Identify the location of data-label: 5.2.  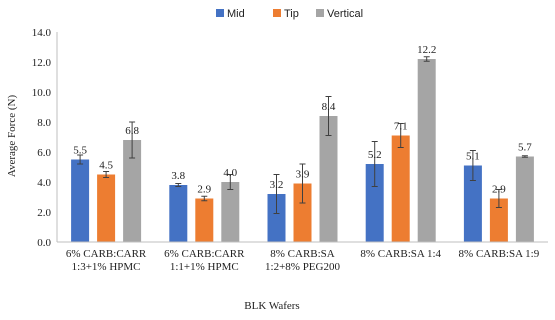
(375, 155).